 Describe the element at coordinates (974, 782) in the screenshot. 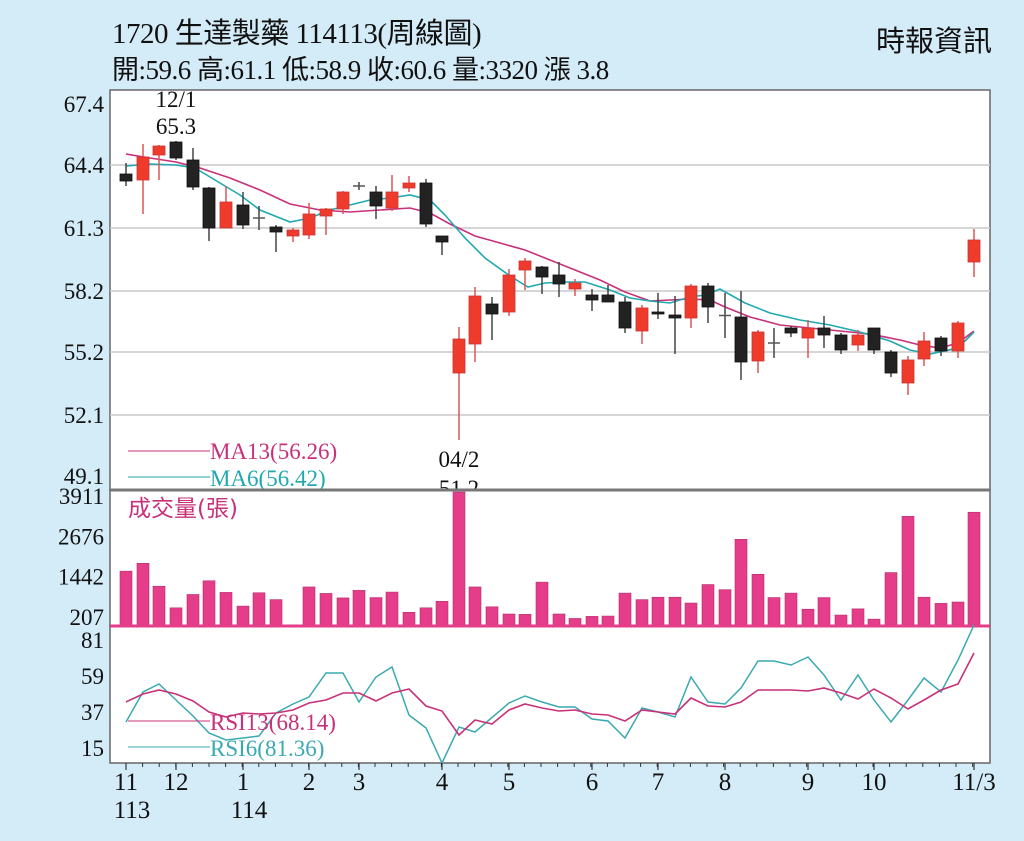

I see `x-tick-label: 11/3` at that location.